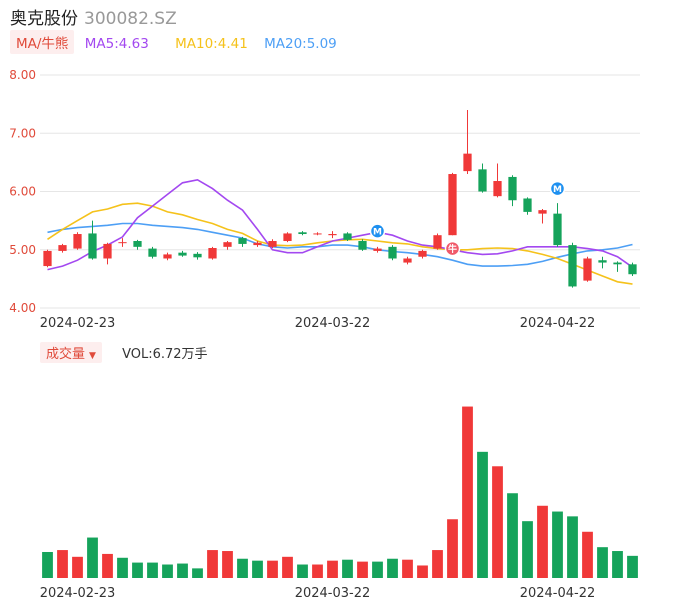  What do you see at coordinates (340, 243) in the screenshot?
I see `ma10-line` at bounding box center [340, 243].